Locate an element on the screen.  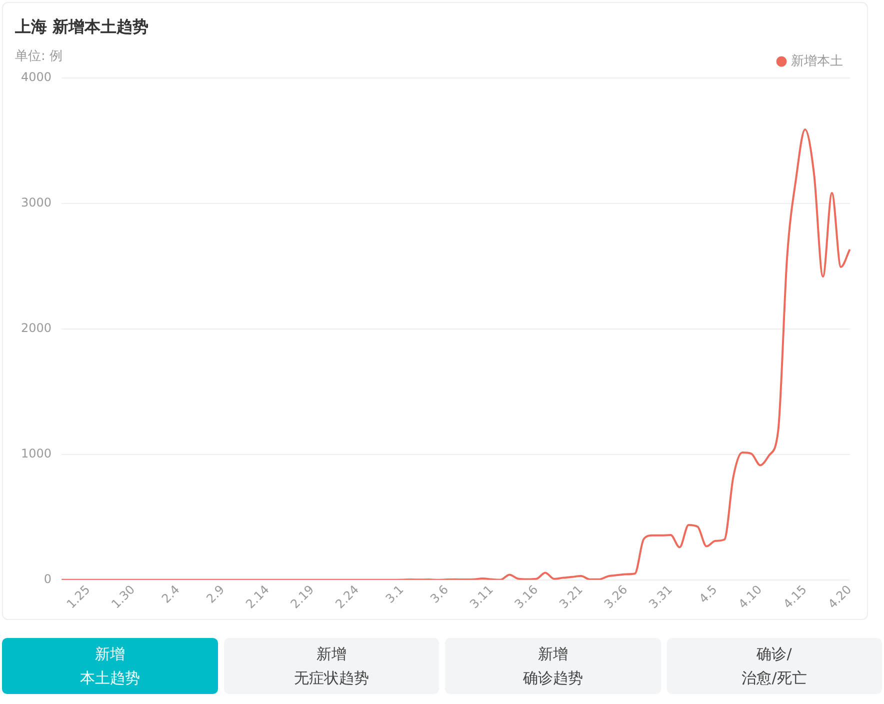
x-tick-label: 2.9 is located at coordinates (216, 594).